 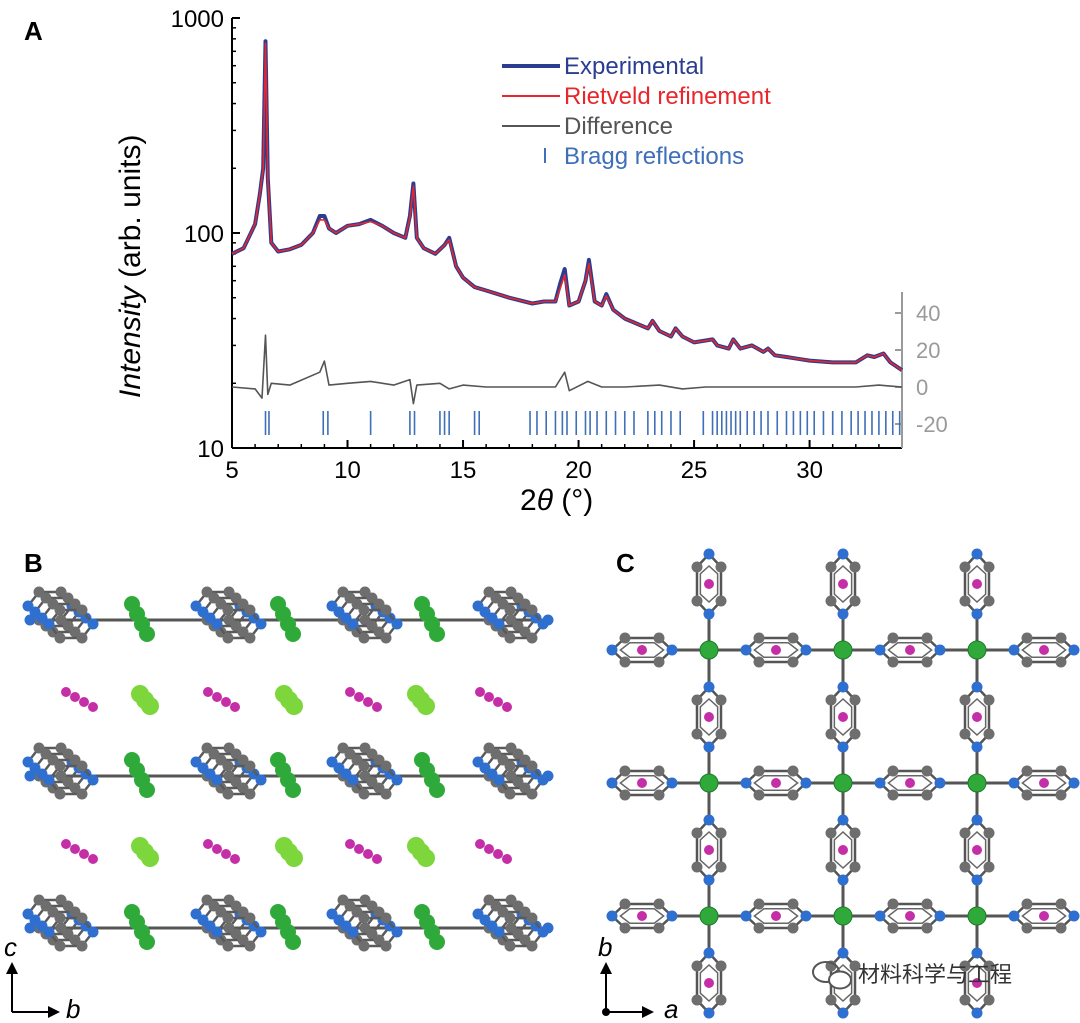 What do you see at coordinates (694, 470) in the screenshot?
I see `x-tick-label: 25` at bounding box center [694, 470].